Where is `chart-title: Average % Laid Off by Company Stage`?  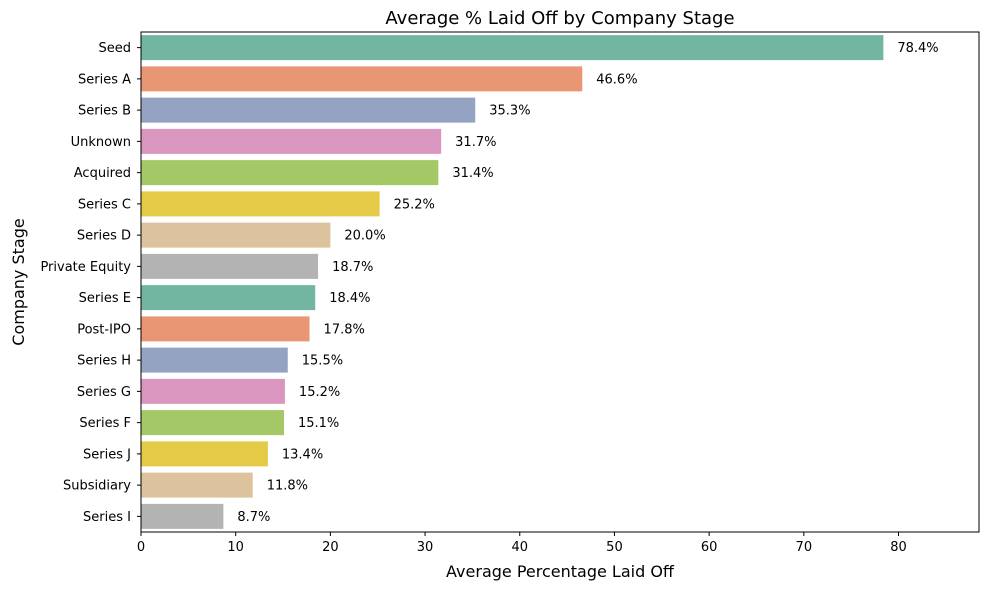
chart-title: Average % Laid Off by Company Stage is located at coordinates (559, 18).